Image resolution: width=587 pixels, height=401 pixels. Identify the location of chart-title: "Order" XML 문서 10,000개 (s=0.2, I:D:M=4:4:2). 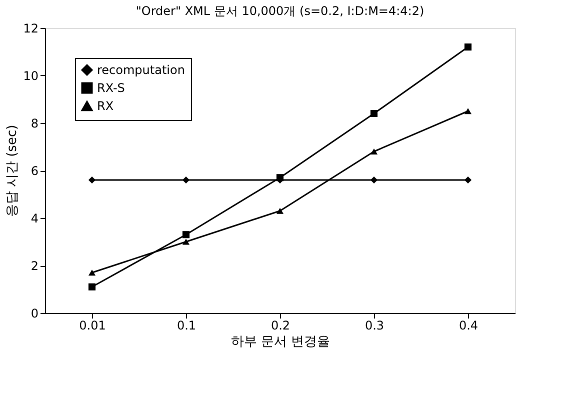
(280, 11).